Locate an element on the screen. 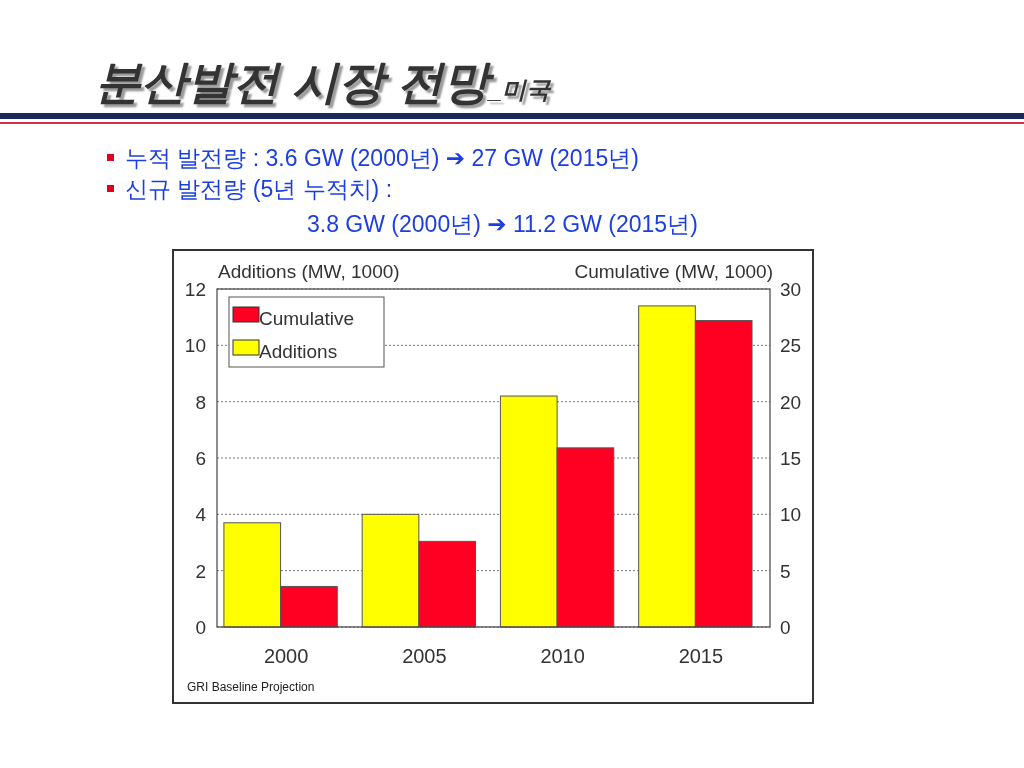  y-tick-label: 10 is located at coordinates (195, 346).